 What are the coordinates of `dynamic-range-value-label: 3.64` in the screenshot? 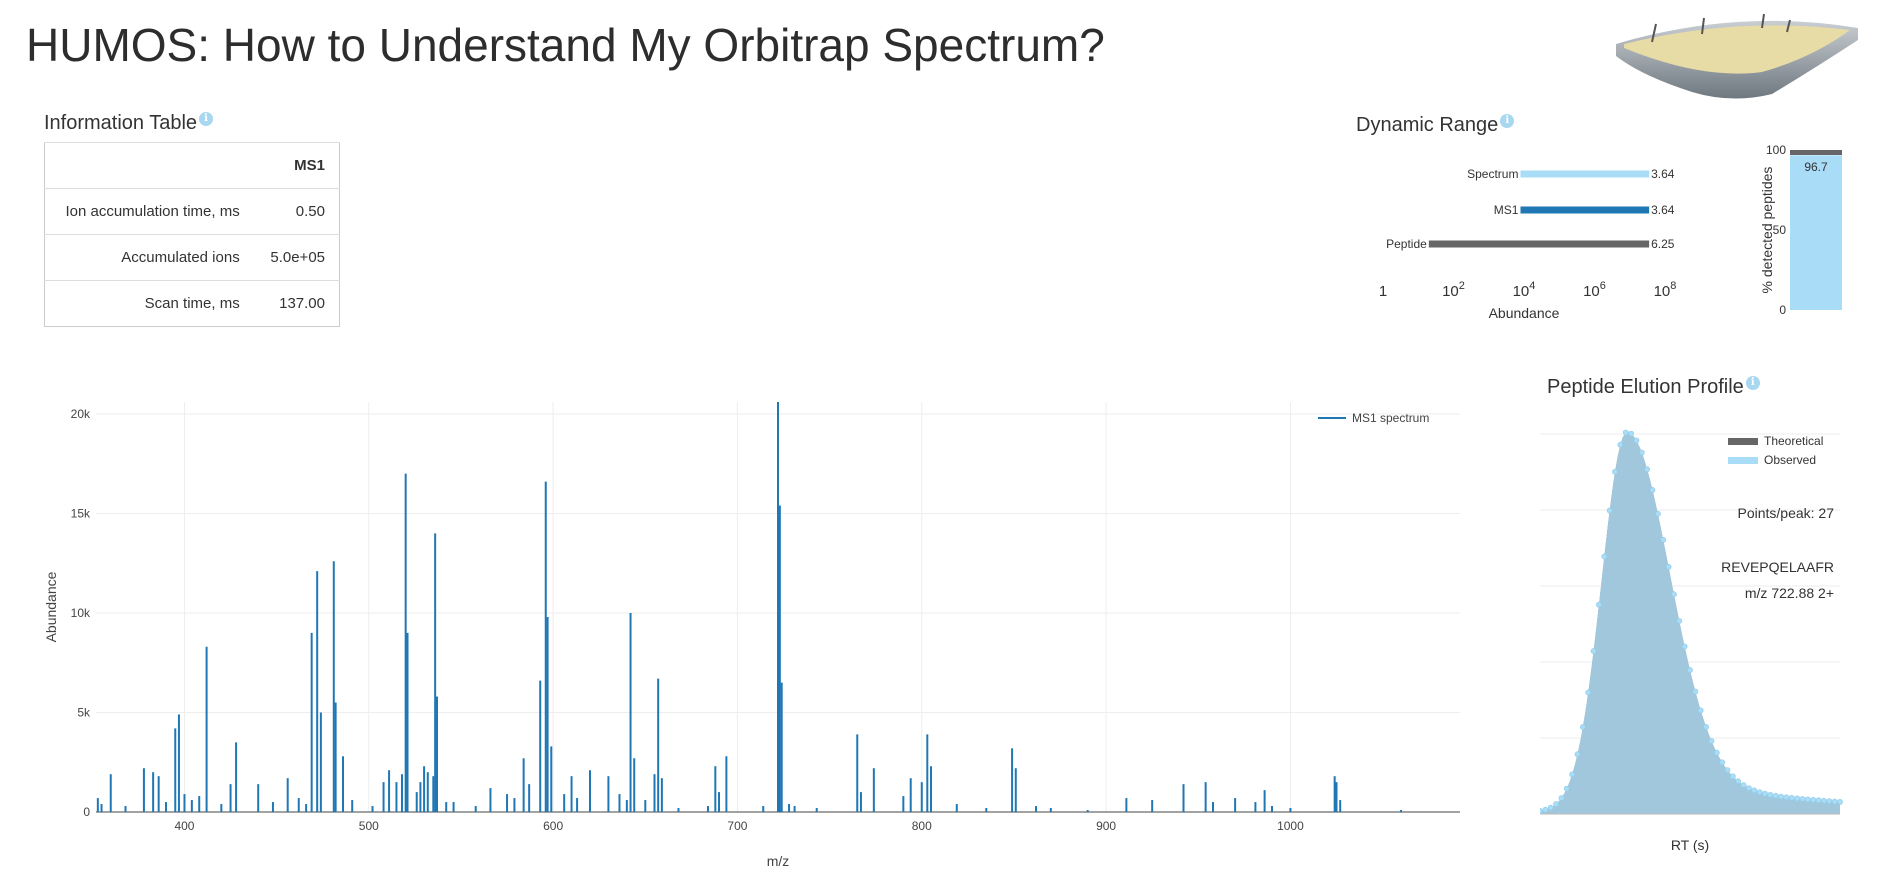 It's located at (1663, 210).